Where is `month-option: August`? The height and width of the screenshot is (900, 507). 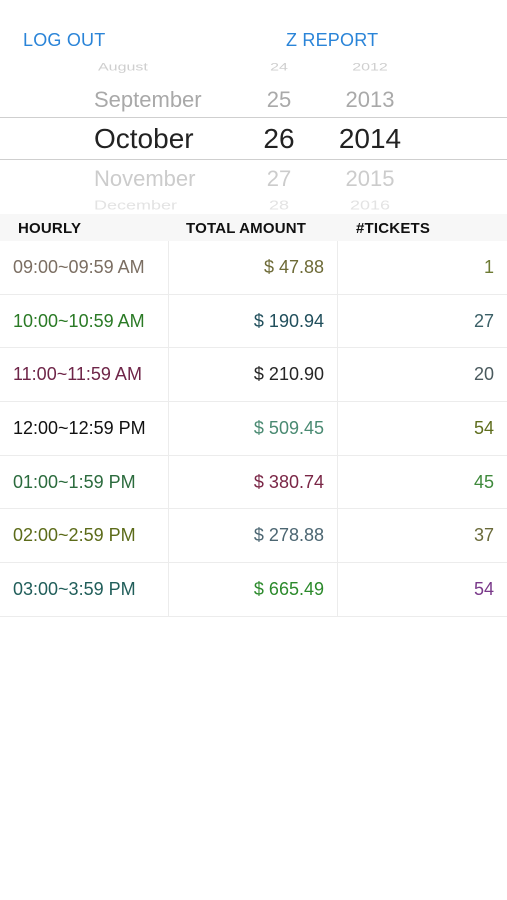
month-option: August is located at coordinates (123, 67).